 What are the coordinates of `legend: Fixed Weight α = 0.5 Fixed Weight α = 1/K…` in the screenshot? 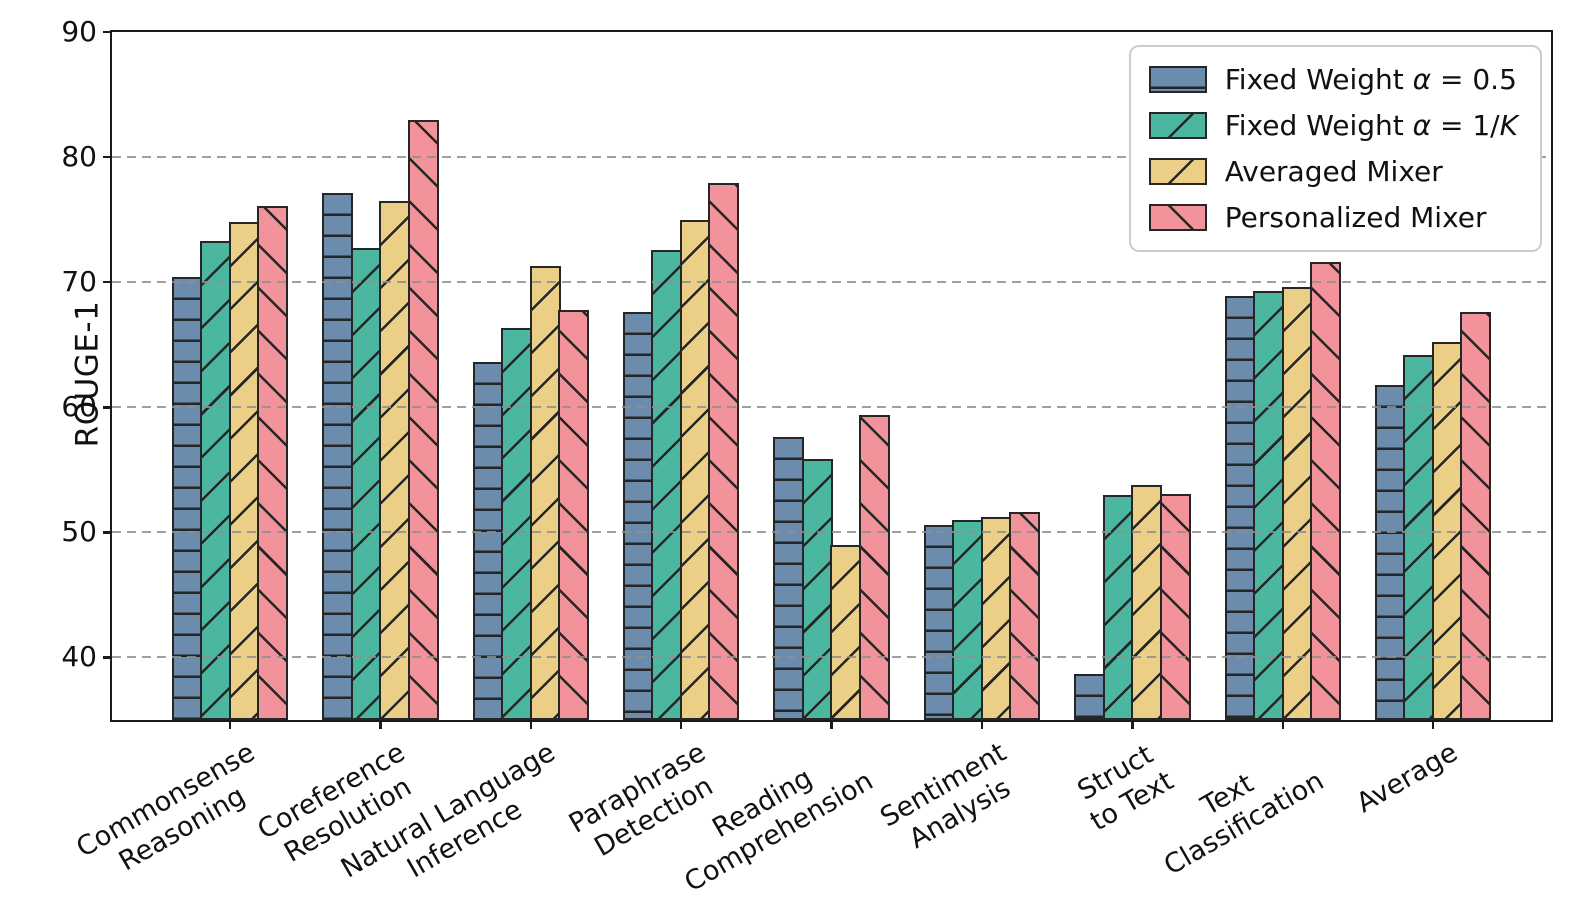 It's located at (1335, 148).